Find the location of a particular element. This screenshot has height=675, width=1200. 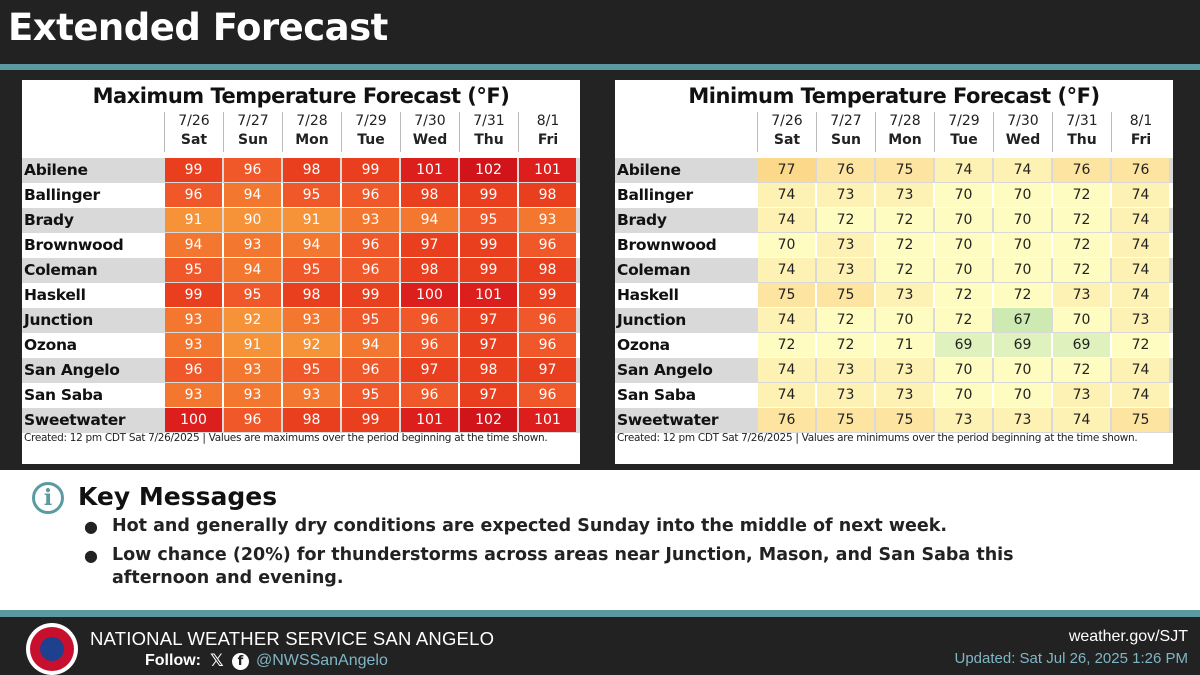

city-label: Brady is located at coordinates (642, 220).